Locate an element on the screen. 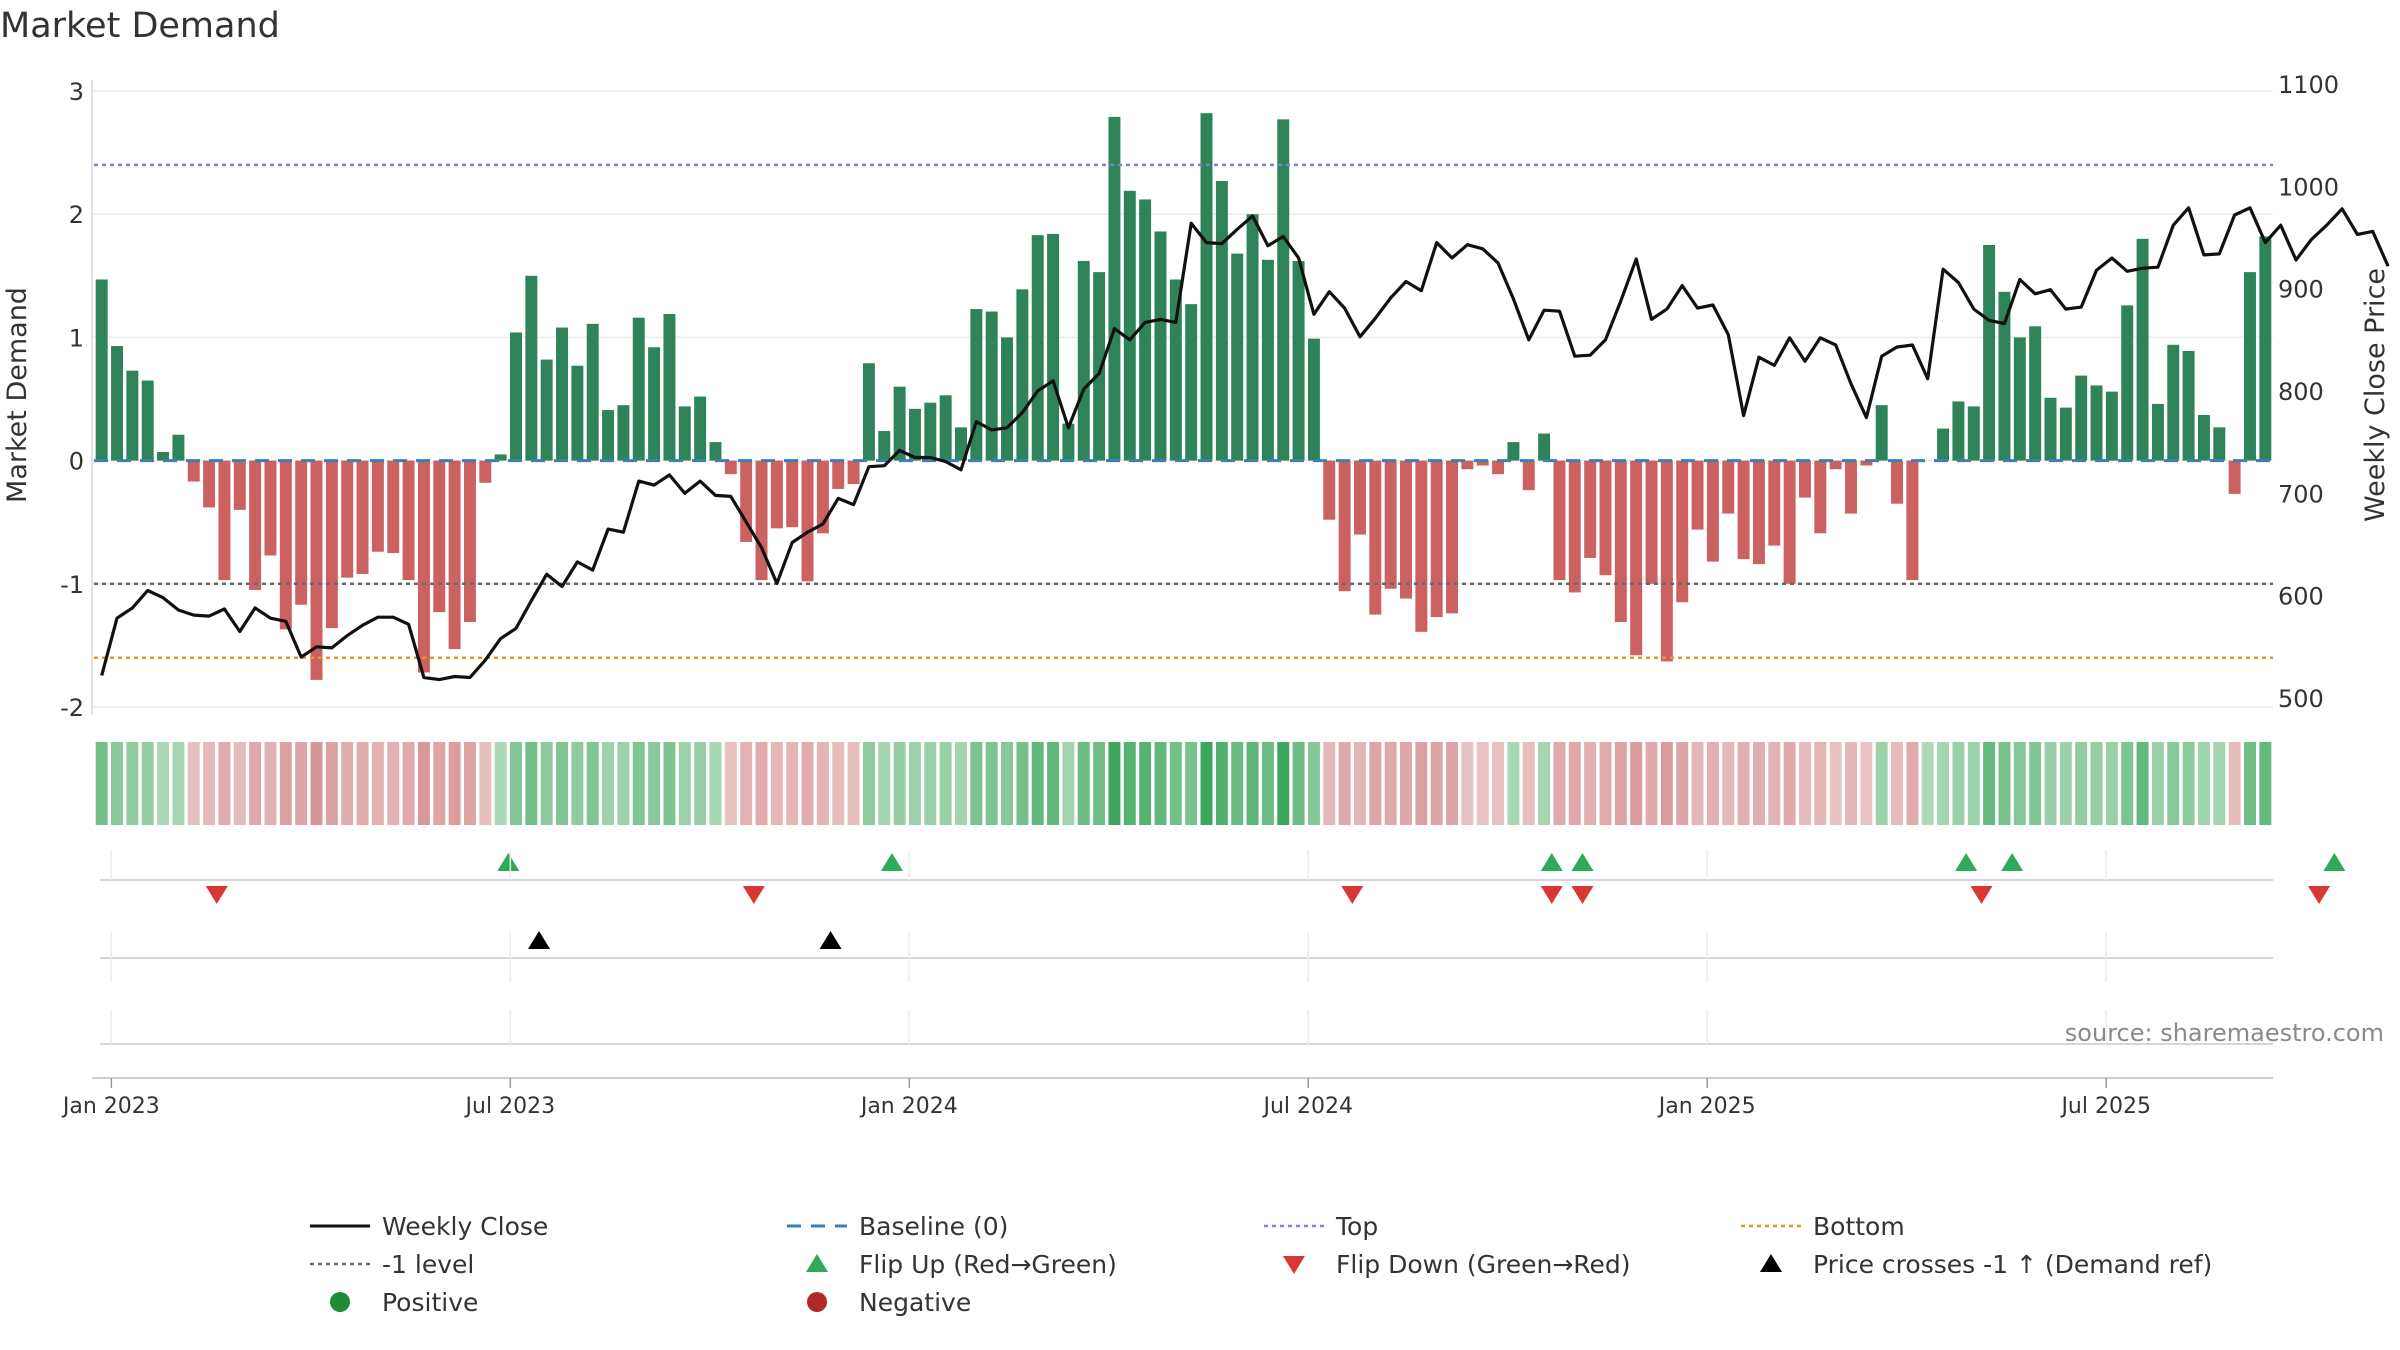  flip-markers is located at coordinates (1223, 878).